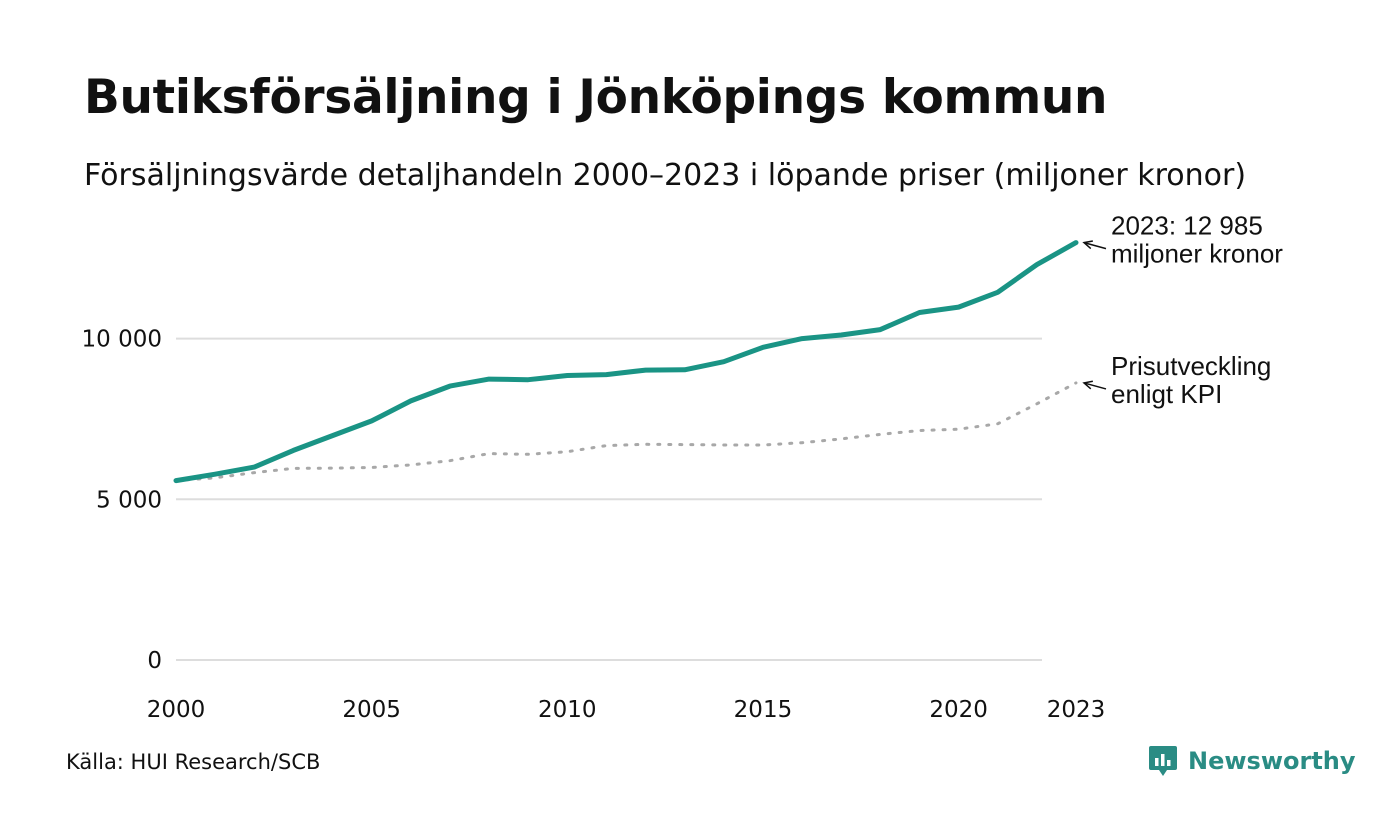 Image resolution: width=1400 pixels, height=840 pixels. What do you see at coordinates (1197, 254) in the screenshot?
I see `sales-annotation-text: miljoner kronor` at bounding box center [1197, 254].